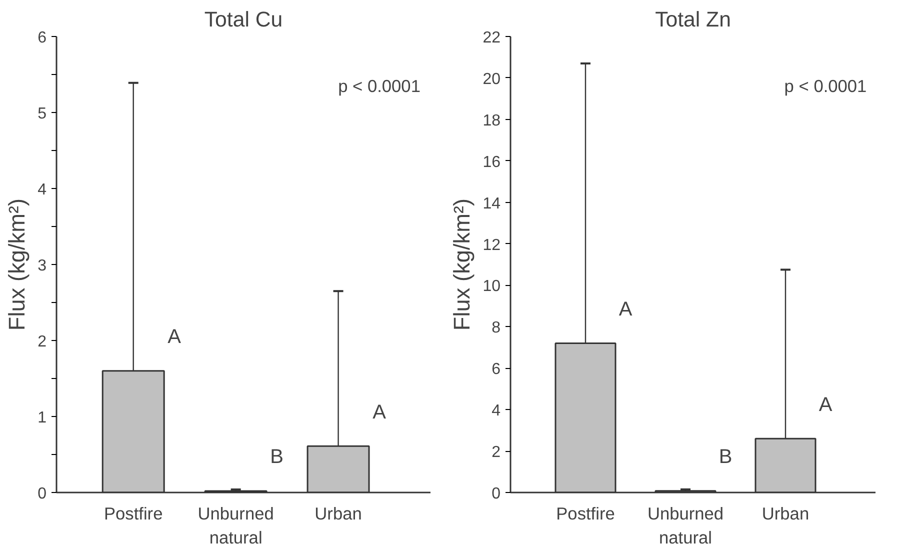  Describe the element at coordinates (496, 328) in the screenshot. I see `y-tick-label: 8` at that location.